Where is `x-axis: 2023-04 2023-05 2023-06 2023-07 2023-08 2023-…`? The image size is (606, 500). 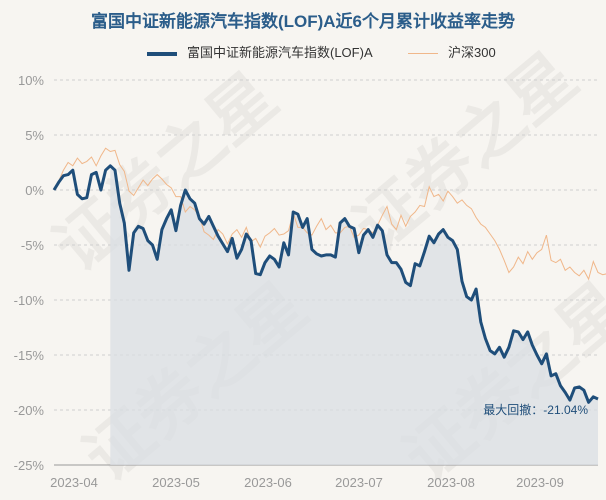 x-axis: 2023-04 2023-05 2023-06 2023-07 2023-08 2023-… is located at coordinates (324, 477).